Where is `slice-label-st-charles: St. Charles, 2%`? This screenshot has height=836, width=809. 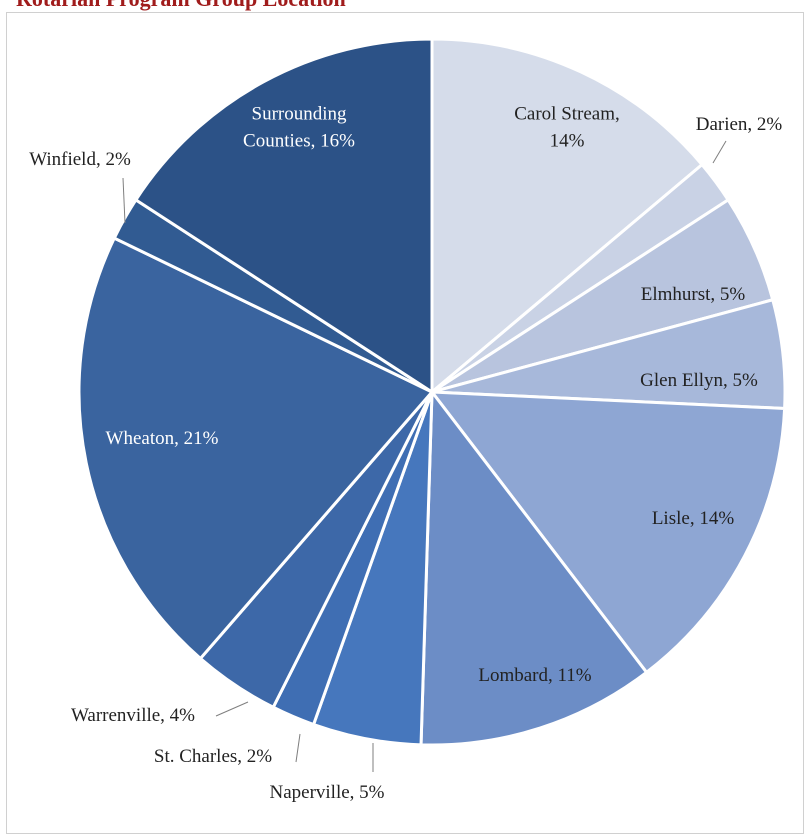
slice-label-st-charles: St. Charles, 2% is located at coordinates (213, 756).